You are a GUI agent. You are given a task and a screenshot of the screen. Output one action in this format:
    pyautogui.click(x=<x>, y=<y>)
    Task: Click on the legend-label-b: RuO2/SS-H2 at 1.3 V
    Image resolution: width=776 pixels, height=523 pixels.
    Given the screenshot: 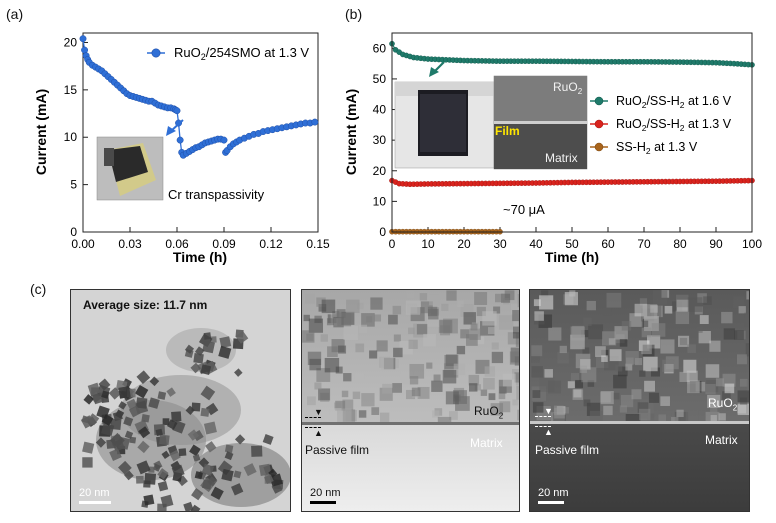 What is the action you would take?
    pyautogui.click(x=674, y=125)
    